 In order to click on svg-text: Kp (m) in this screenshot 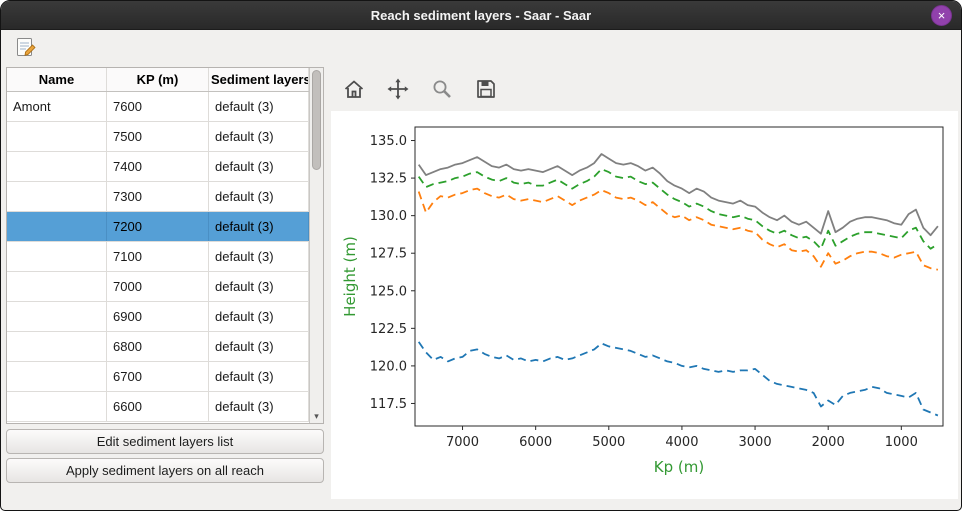, I will do `click(679, 467)`.